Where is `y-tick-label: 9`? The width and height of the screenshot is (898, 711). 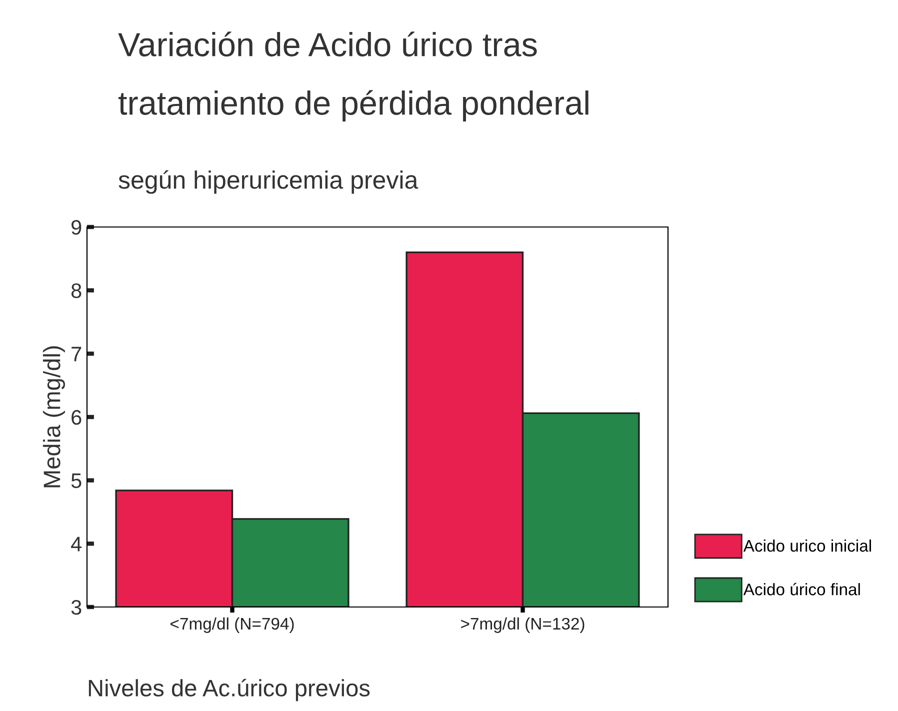
y-tick-label: 9 is located at coordinates (77, 227).